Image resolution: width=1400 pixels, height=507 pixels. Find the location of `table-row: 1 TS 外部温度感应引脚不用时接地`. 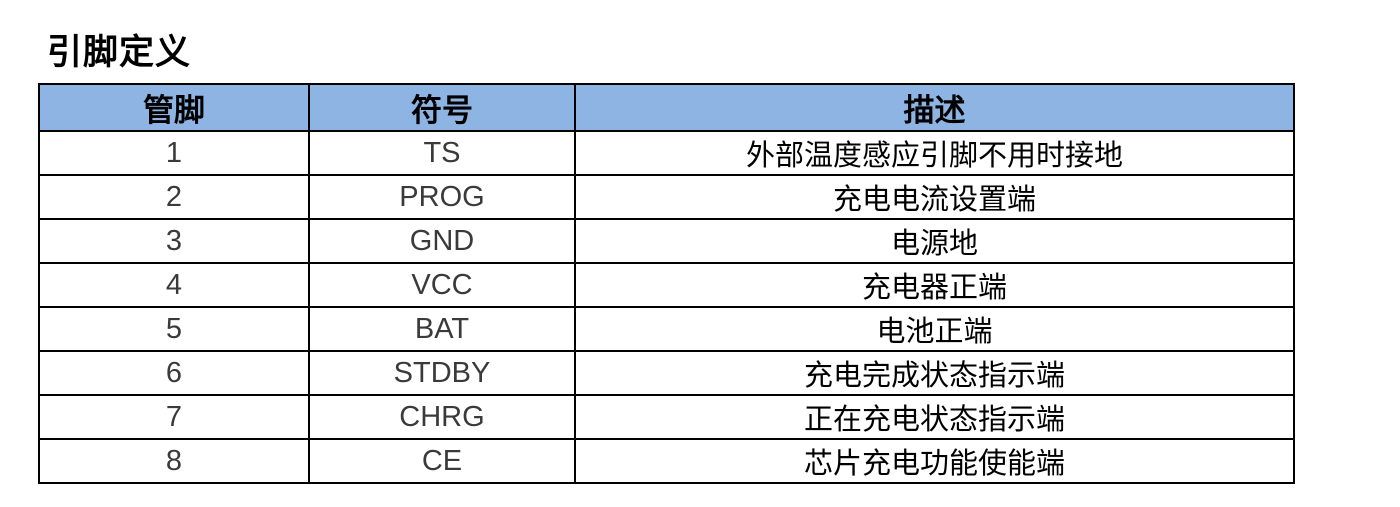

table-row: 1 TS 外部温度感应引脚不用时接地 is located at coordinates (666, 153).